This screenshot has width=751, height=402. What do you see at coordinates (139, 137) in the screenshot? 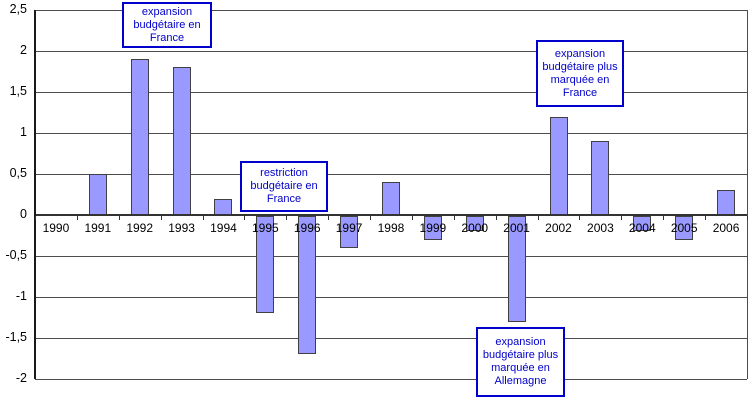
I see `bar-1992` at bounding box center [139, 137].